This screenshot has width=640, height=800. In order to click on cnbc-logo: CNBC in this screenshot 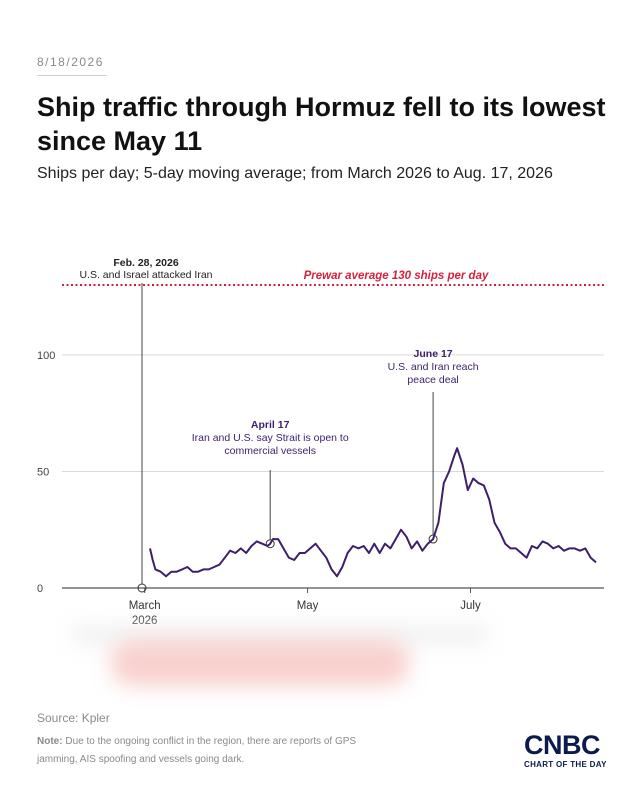, I will do `click(562, 745)`.